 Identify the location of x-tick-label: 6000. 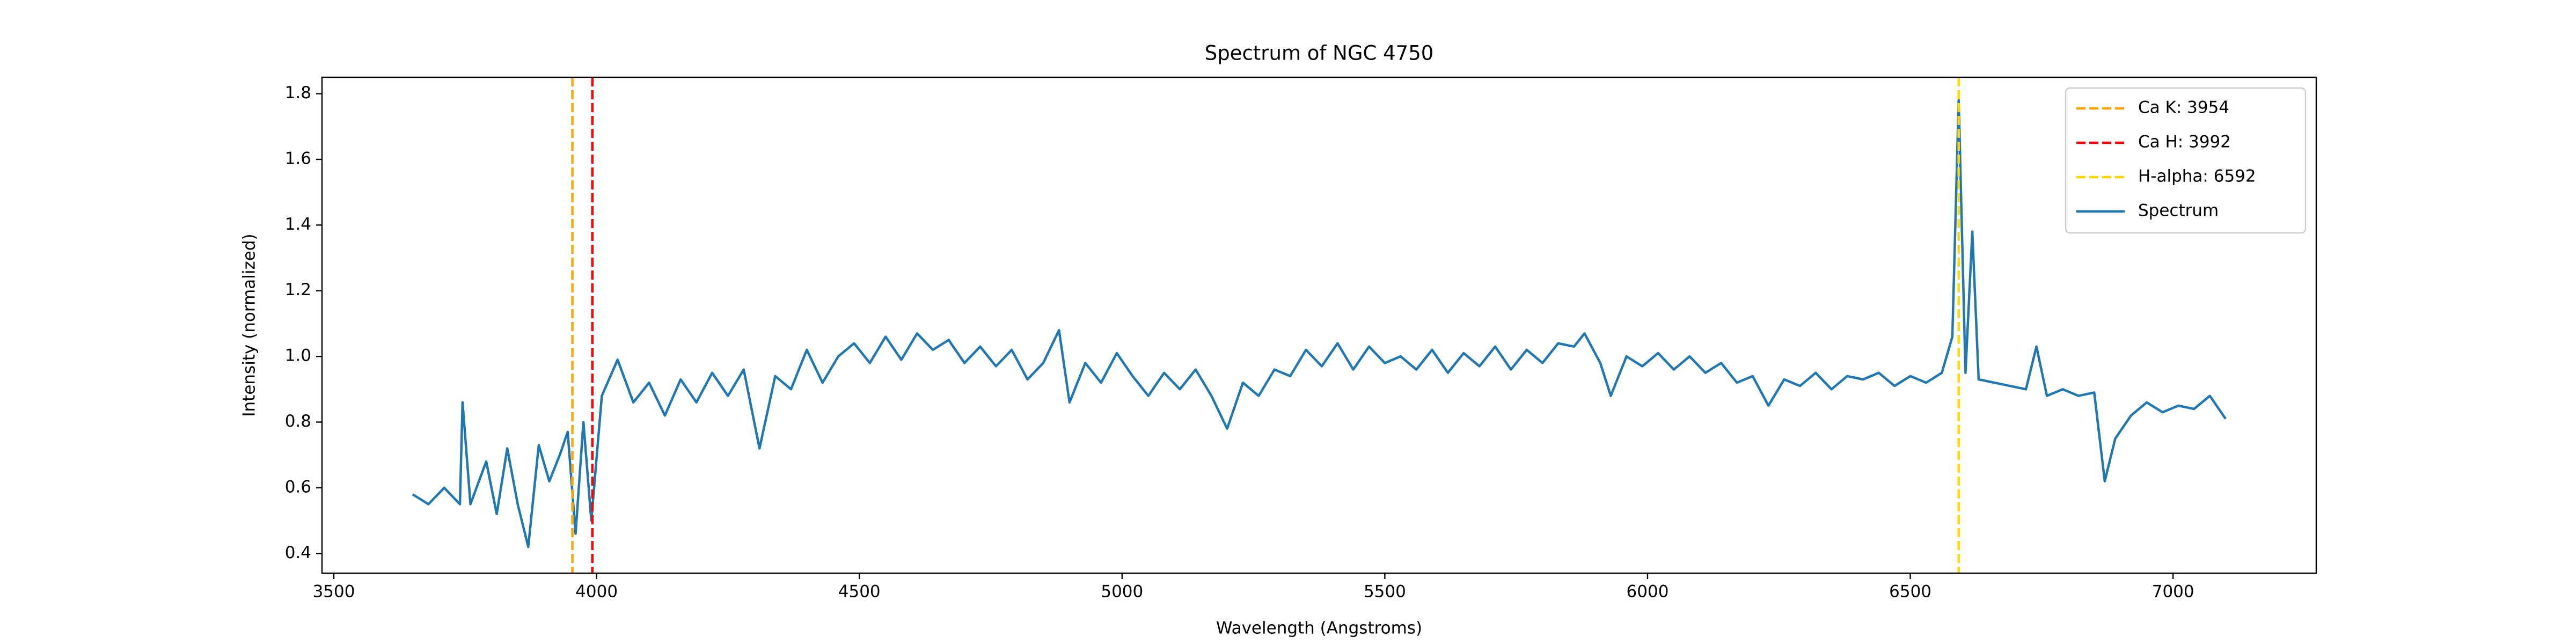
(1648, 592).